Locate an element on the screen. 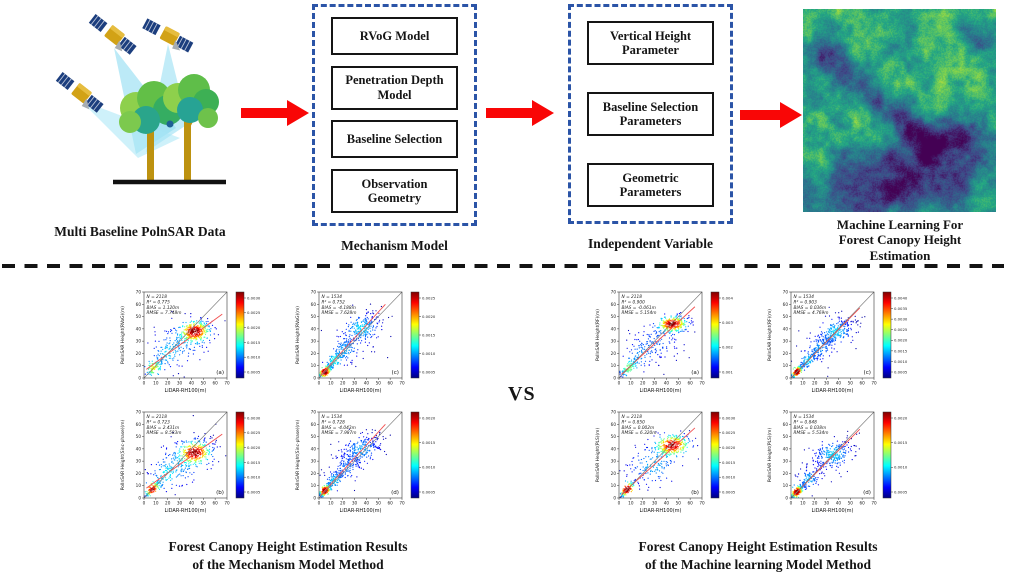  scatter-point-icon is located at coordinates (170, 124).